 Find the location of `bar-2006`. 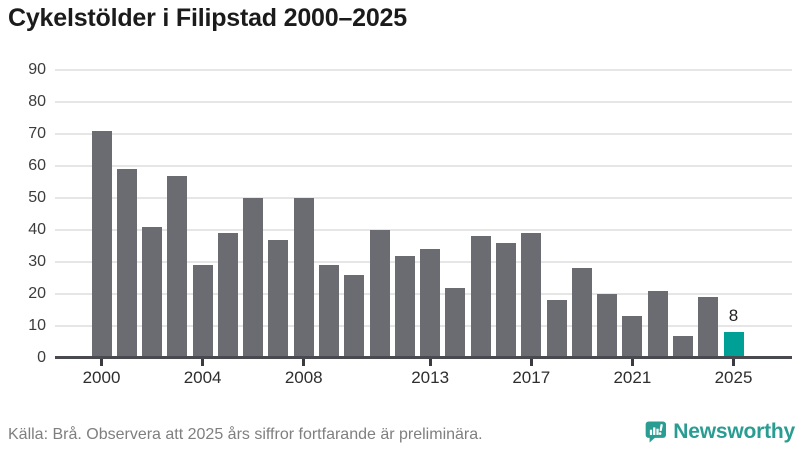

bar-2006 is located at coordinates (253, 278).